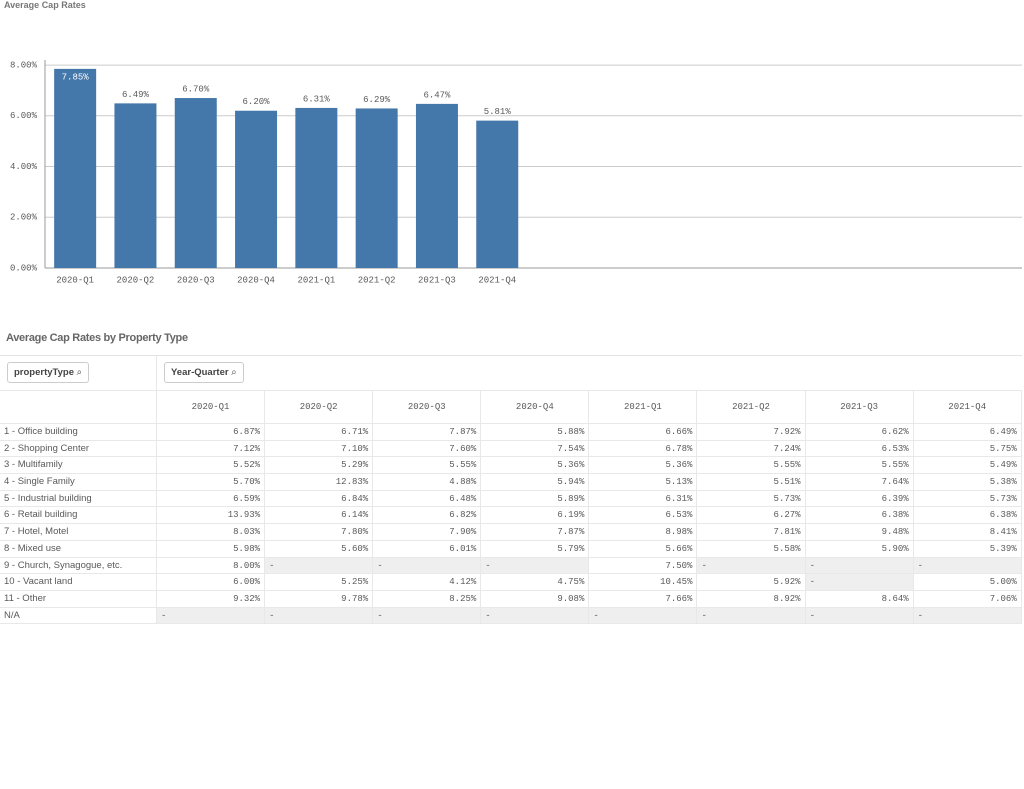  Describe the element at coordinates (535, 549) in the screenshot. I see `value-cell: 5.79%` at that location.